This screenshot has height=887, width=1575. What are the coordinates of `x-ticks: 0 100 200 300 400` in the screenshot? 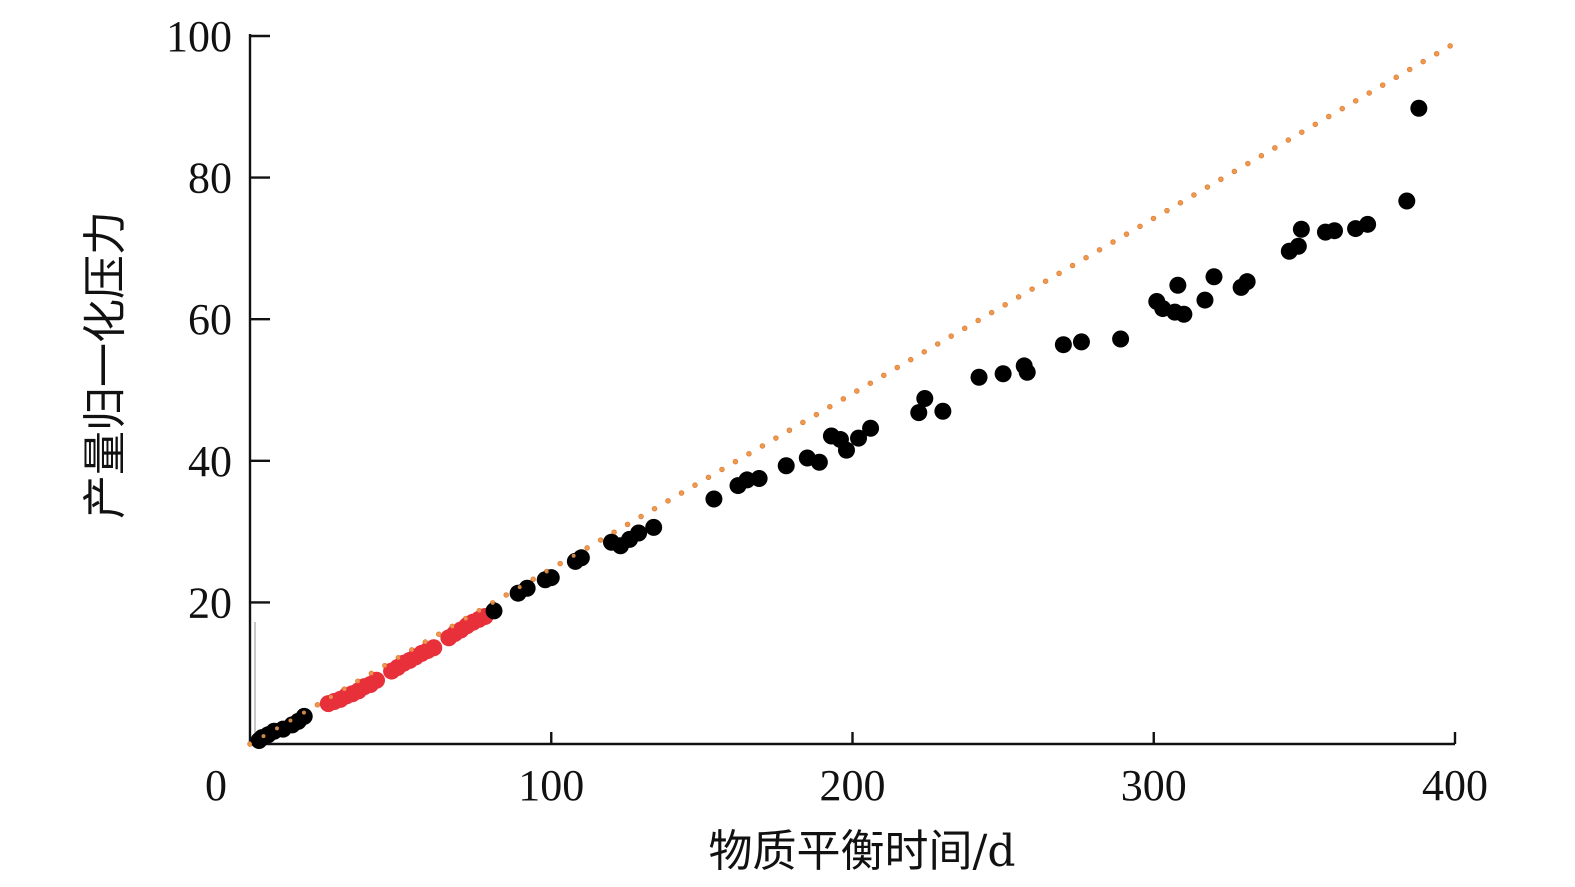 It's located at (846, 771).